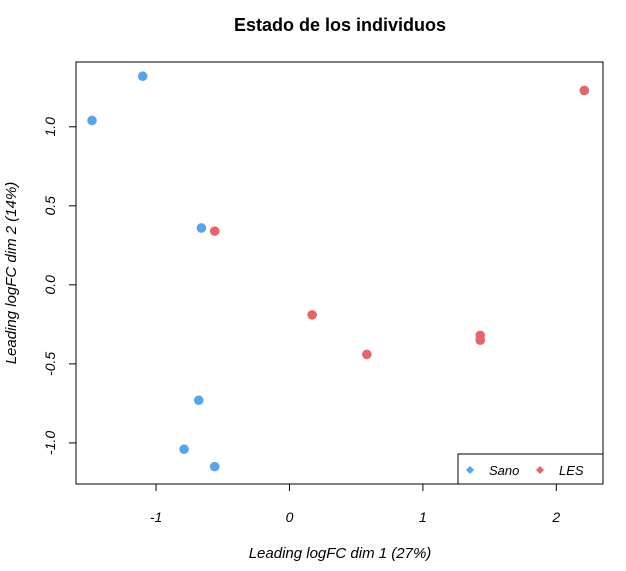 This screenshot has width=626, height=571. What do you see at coordinates (290, 517) in the screenshot?
I see `x-tick-label: 0` at bounding box center [290, 517].